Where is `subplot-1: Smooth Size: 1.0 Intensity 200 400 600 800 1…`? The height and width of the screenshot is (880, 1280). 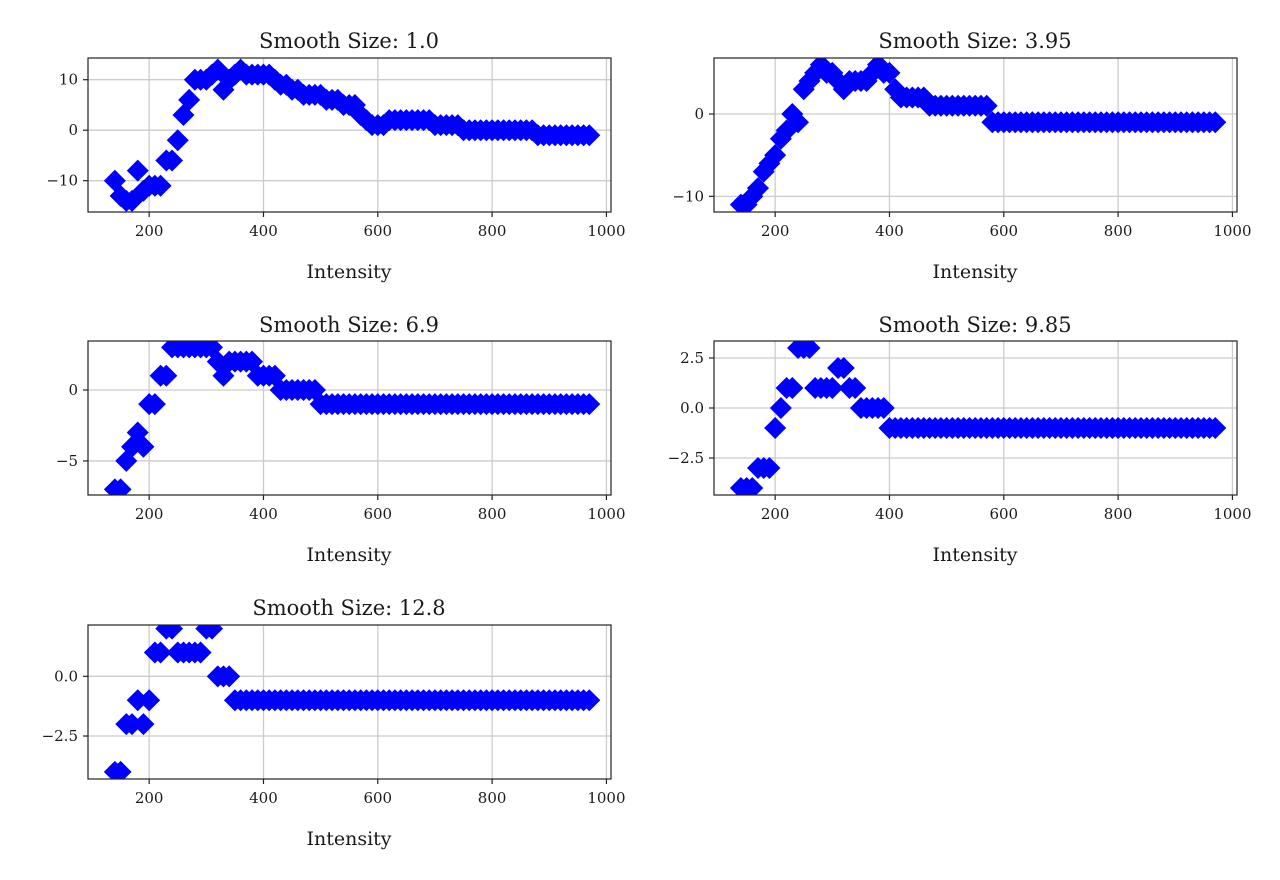
subplot-1: Smooth Size: 1.0 Intensity 200 400 600 800 1… is located at coordinates (335, 156).